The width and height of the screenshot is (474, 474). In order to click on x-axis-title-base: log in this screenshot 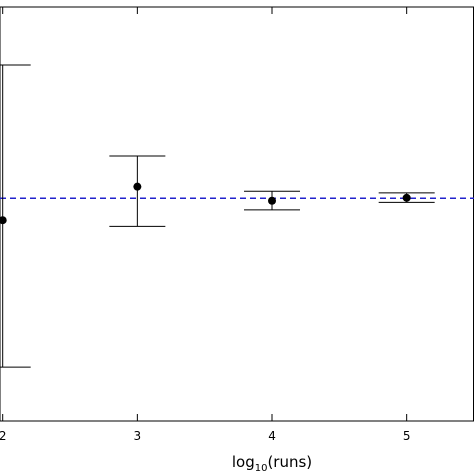, I will do `click(243, 462)`.